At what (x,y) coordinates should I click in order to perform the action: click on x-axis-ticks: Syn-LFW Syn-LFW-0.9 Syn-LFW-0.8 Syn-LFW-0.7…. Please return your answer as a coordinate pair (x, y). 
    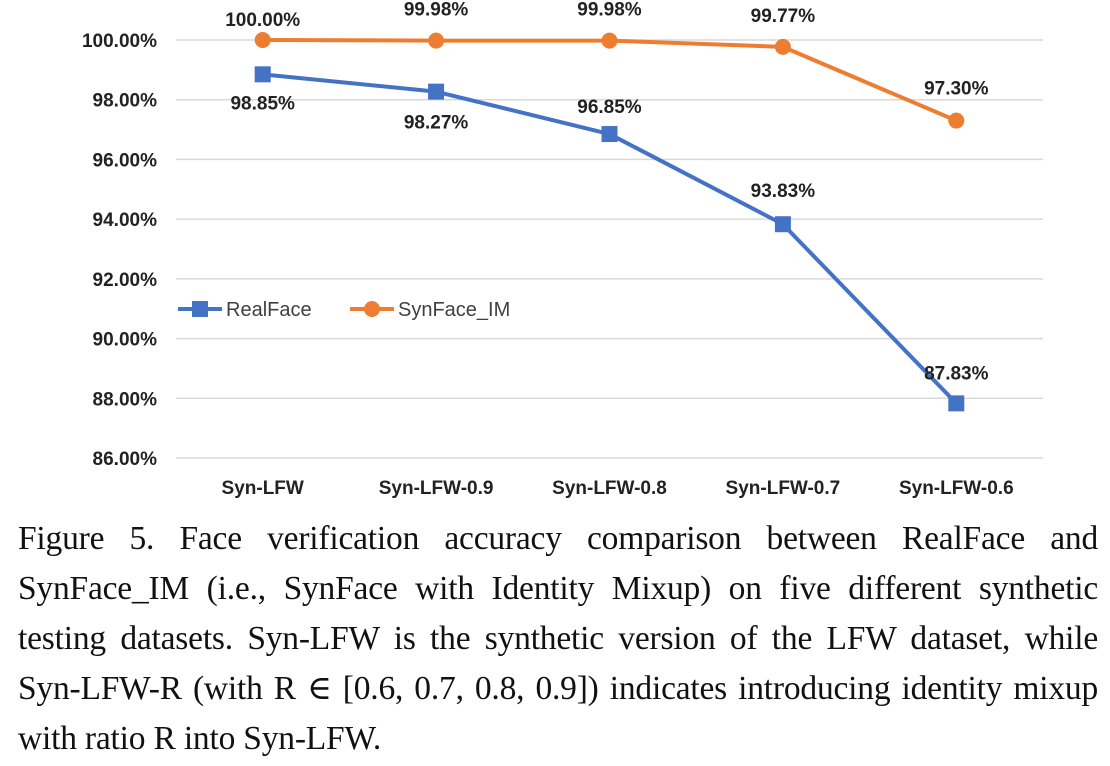
    Looking at the image, I should click on (618, 488).